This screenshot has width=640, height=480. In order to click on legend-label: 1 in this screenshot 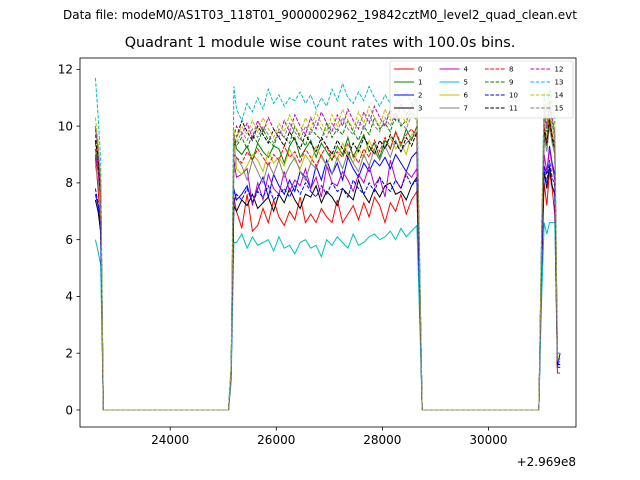, I will do `click(420, 83)`.